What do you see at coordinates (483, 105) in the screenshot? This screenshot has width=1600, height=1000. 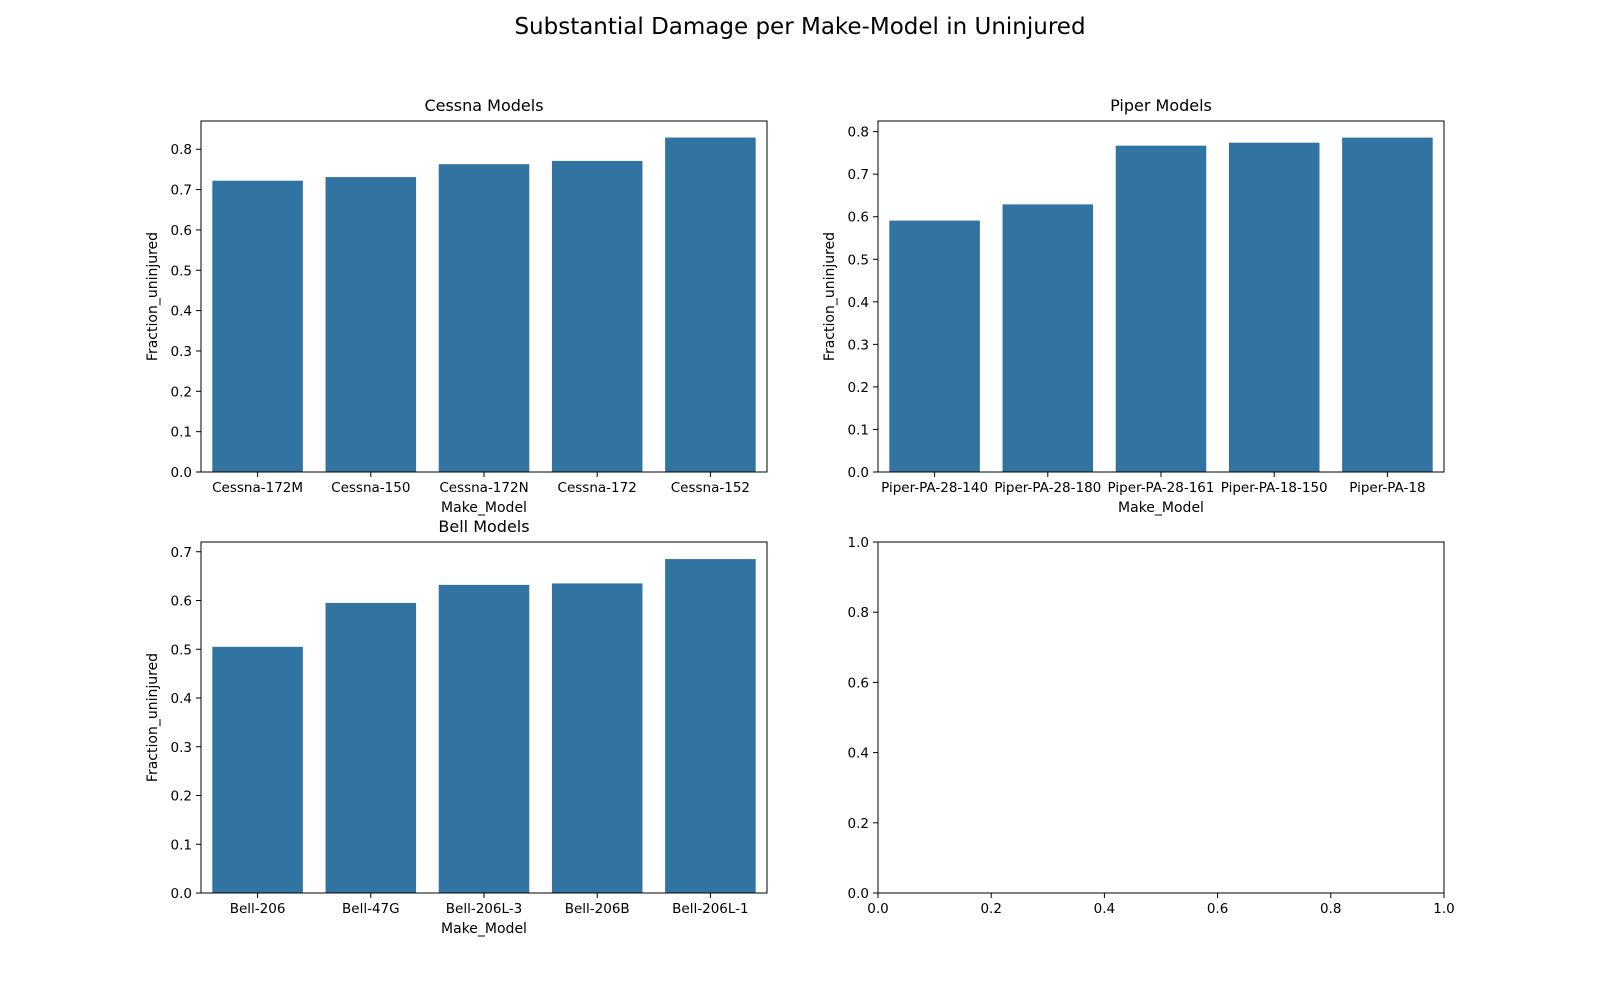 I see `subplot-title: Cessna Models` at bounding box center [483, 105].